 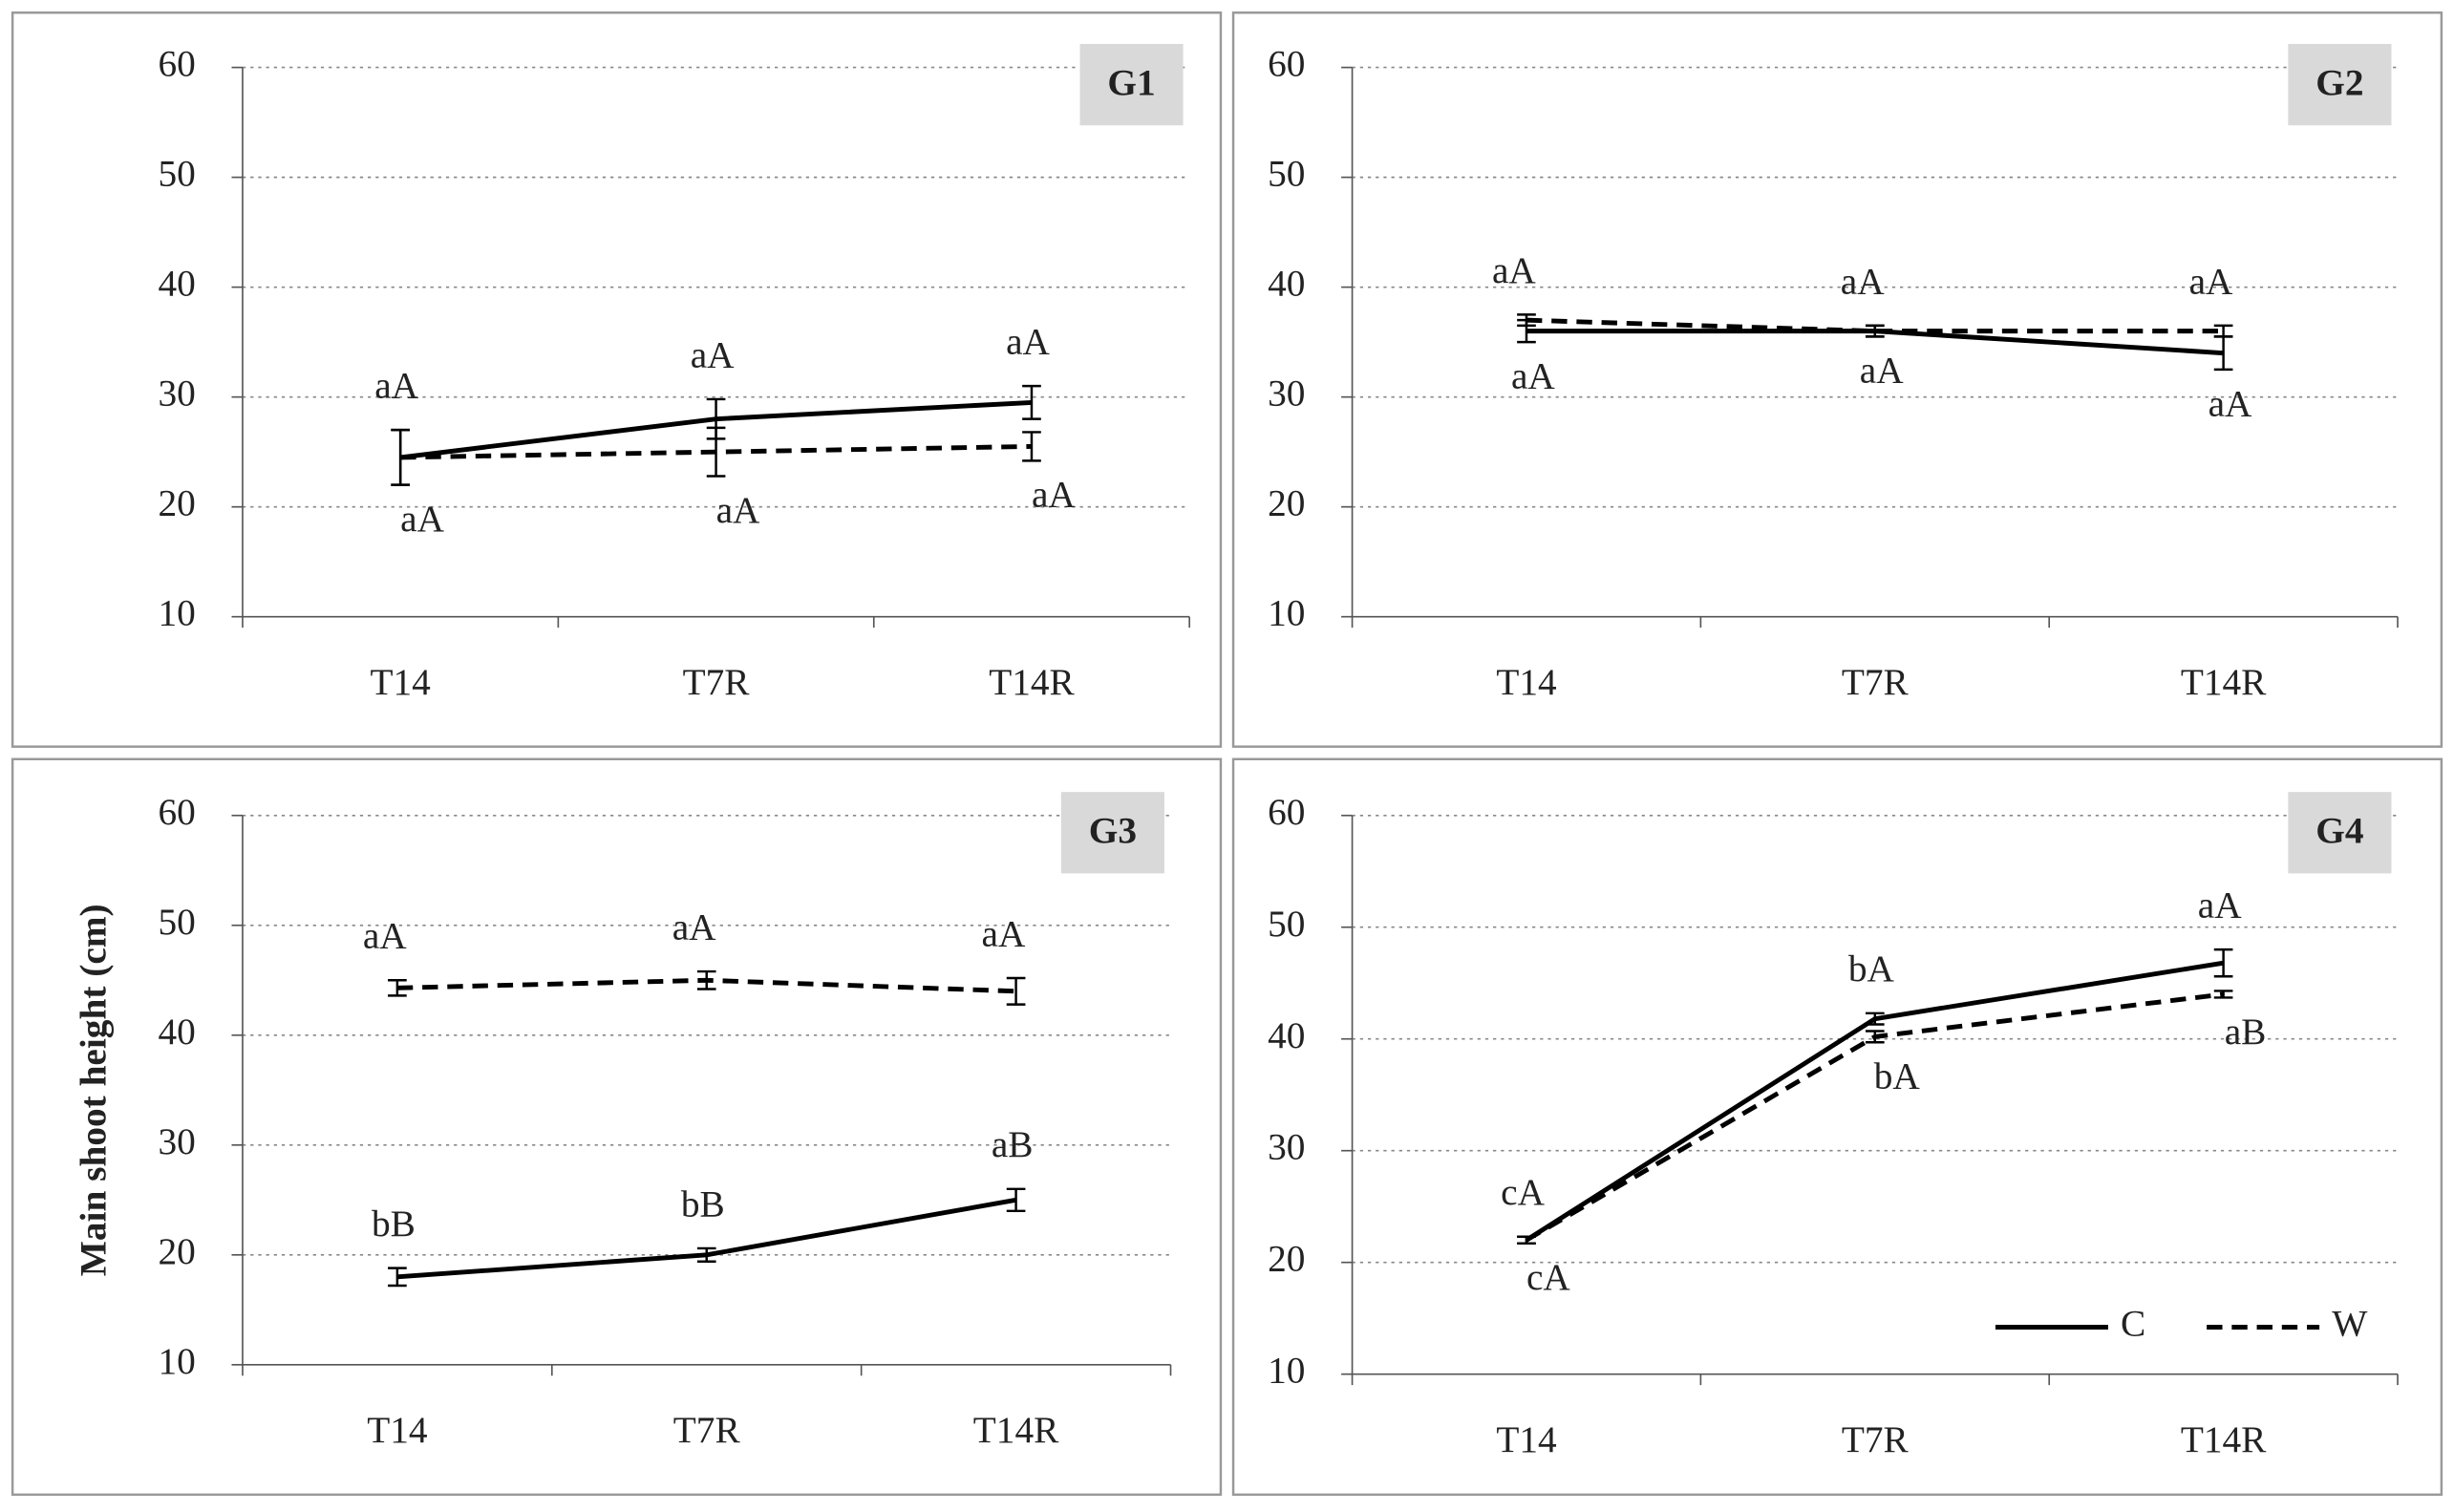 I want to click on y-axis-label: Main shoot height (cm), so click(x=94, y=1090).